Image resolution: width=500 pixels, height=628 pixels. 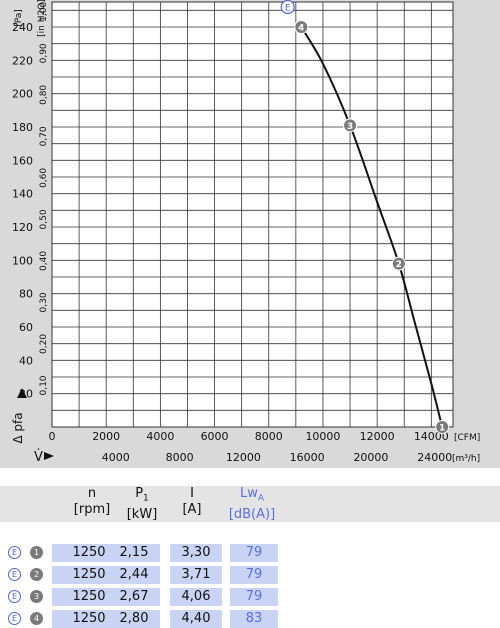 What do you see at coordinates (196, 619) in the screenshot?
I see `cell-i: 4,40` at bounding box center [196, 619].